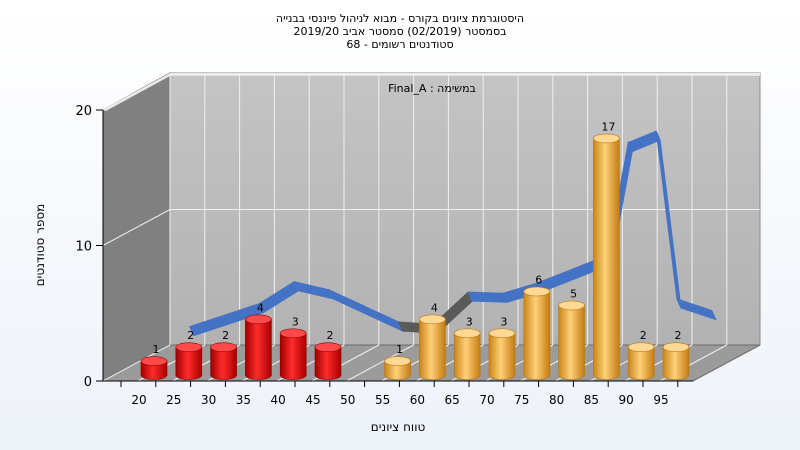 The height and width of the screenshot is (450, 800). What do you see at coordinates (400, 31) in the screenshot?
I see `chart-title-line-2: בסמסטר (02/2019) סמסטר אביב 2019/20` at bounding box center [400, 31].